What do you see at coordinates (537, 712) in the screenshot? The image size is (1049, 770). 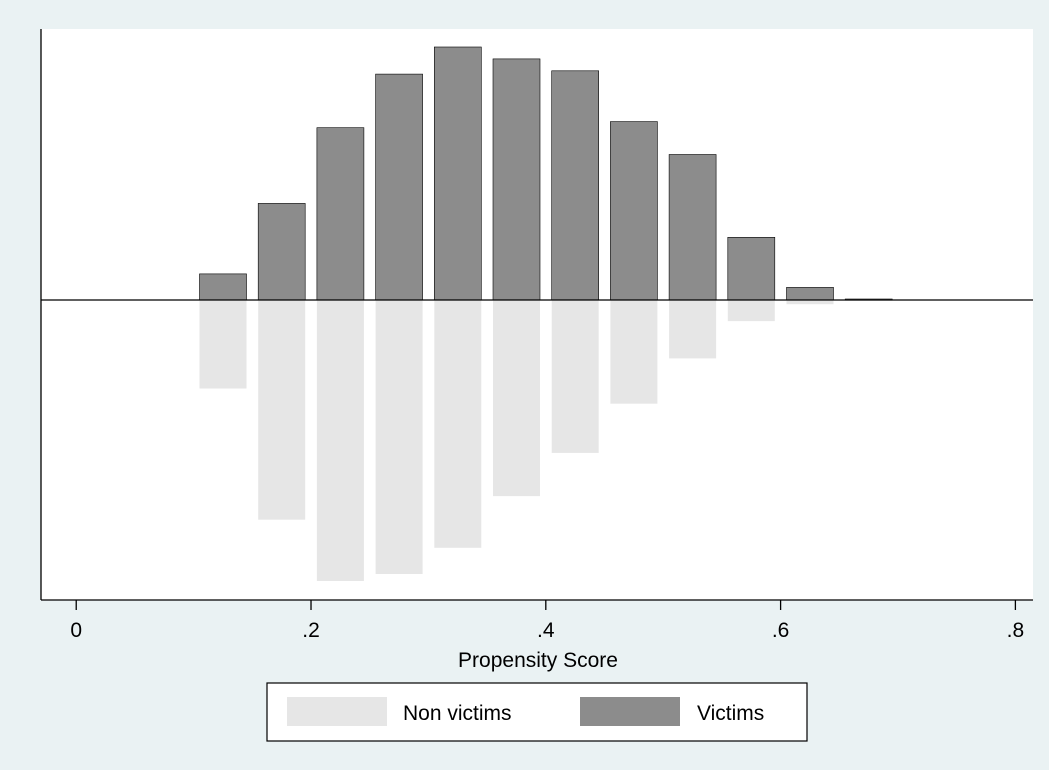 I see `legend: Non victims Victims` at bounding box center [537, 712].